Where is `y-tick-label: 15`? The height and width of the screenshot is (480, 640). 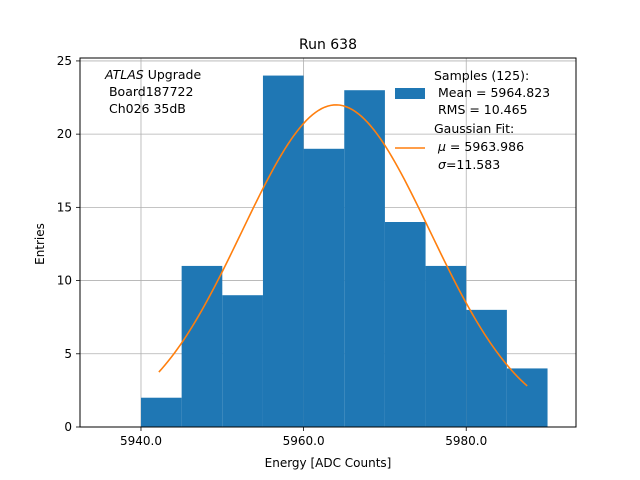 y-tick-label: 15 is located at coordinates (64, 207).